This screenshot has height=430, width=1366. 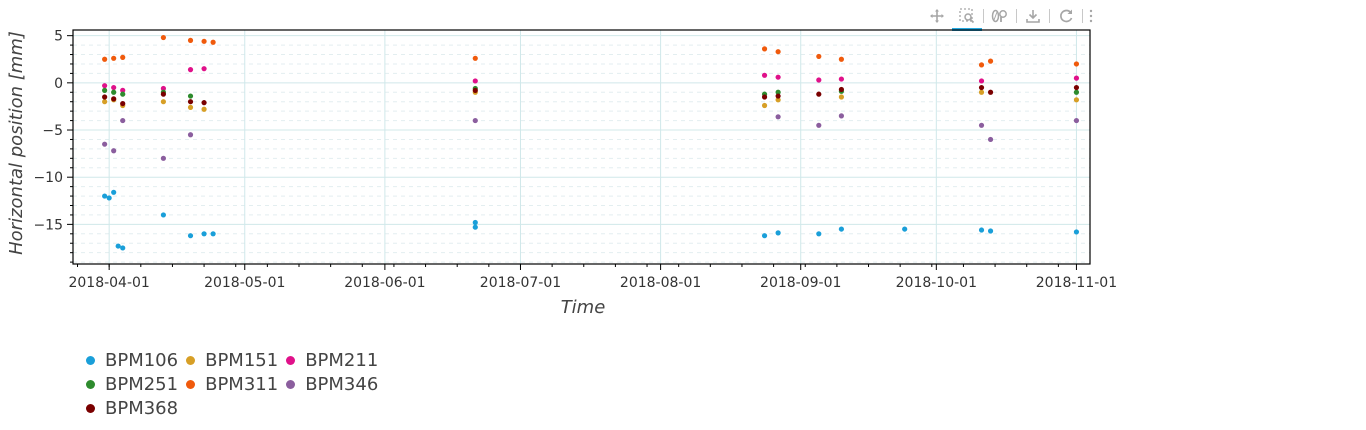 I want to click on x-tick-label: 2018-04-01, so click(x=108, y=283).